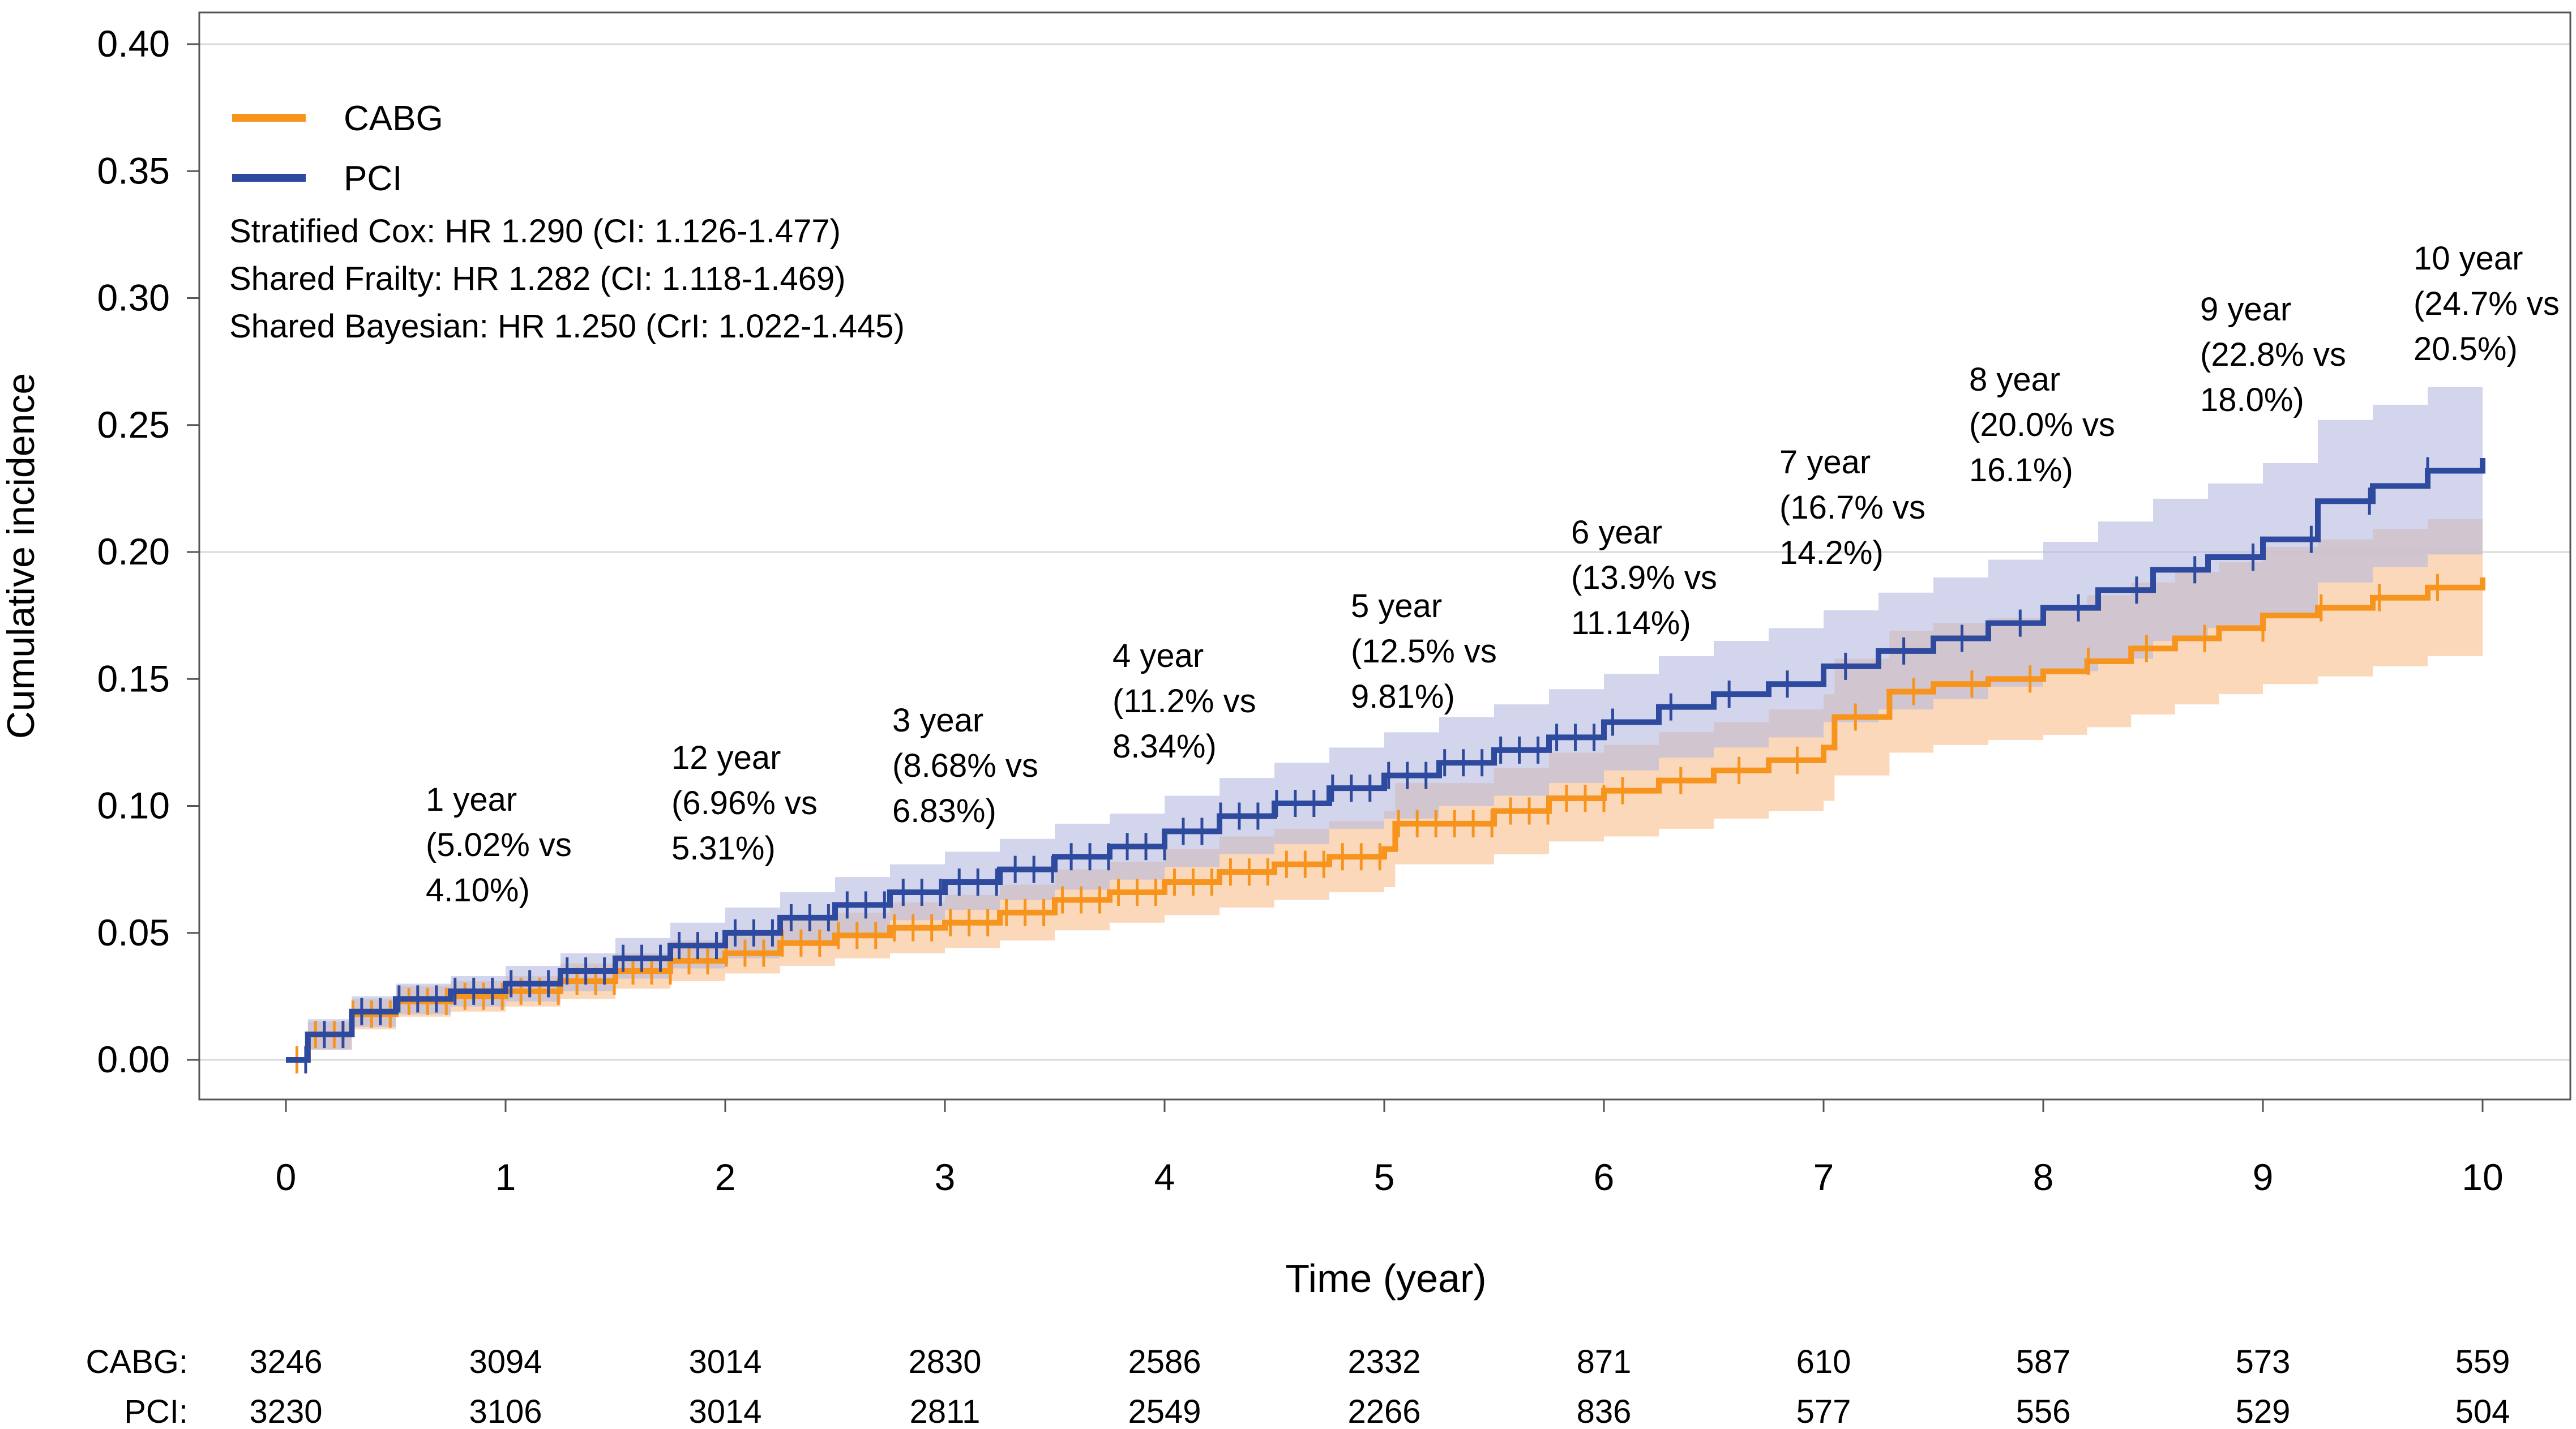 This screenshot has width=2576, height=1429. What do you see at coordinates (937, 720) in the screenshot?
I see `year-annotation-line: 3 year` at bounding box center [937, 720].